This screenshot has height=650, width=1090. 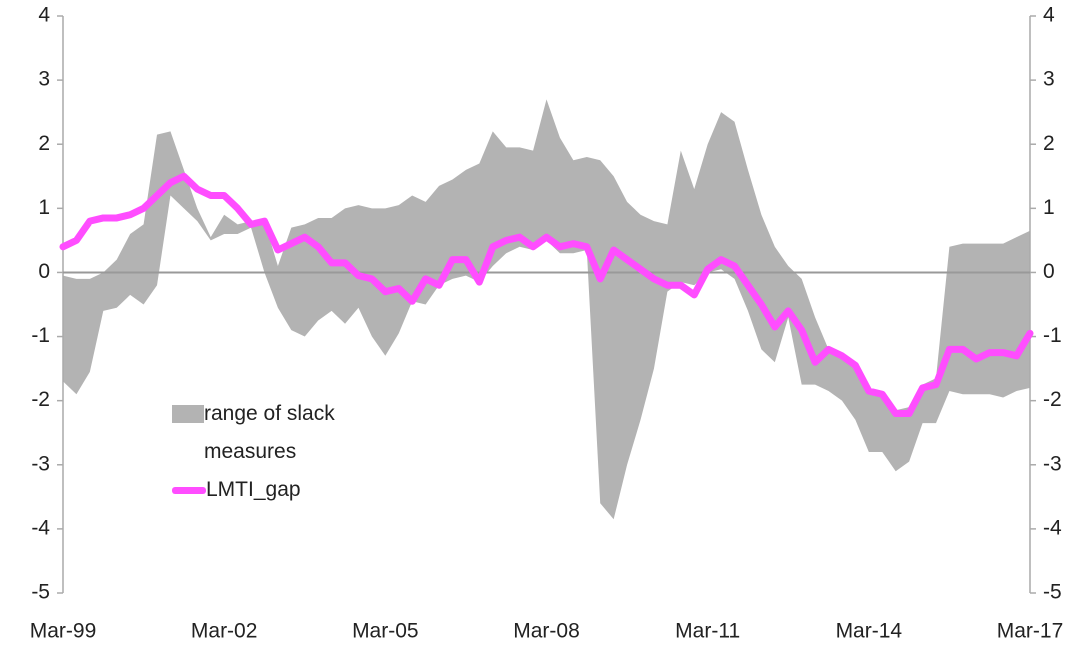 What do you see at coordinates (1052, 399) in the screenshot?
I see `y2-tick-label: -2` at bounding box center [1052, 399].